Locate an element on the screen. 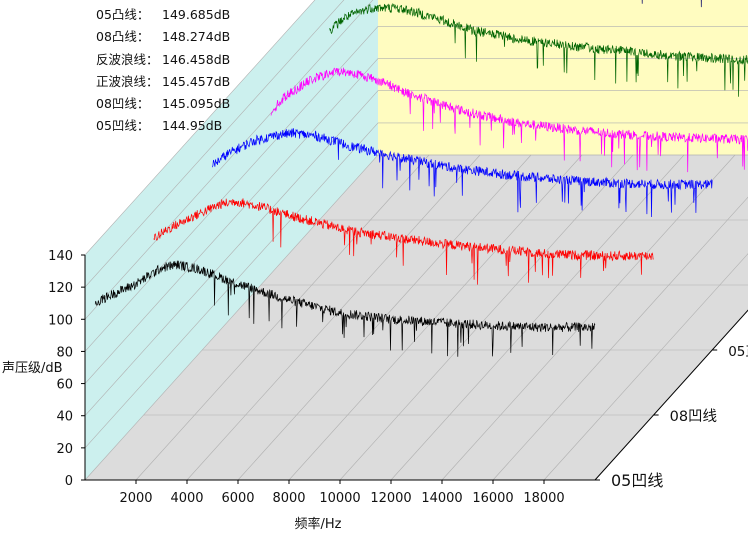 Image resolution: width=748 pixels, height=533 pixels. legend-row: 05凸线： 149.685dB is located at coordinates (163, 15).